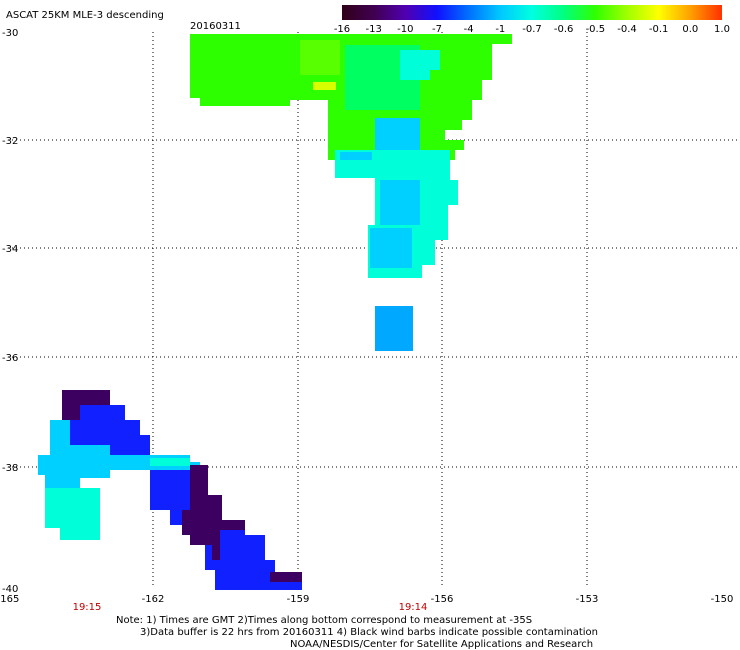 This screenshot has height=650, width=740. I want to click on colorbar-label: -4, so click(469, 29).